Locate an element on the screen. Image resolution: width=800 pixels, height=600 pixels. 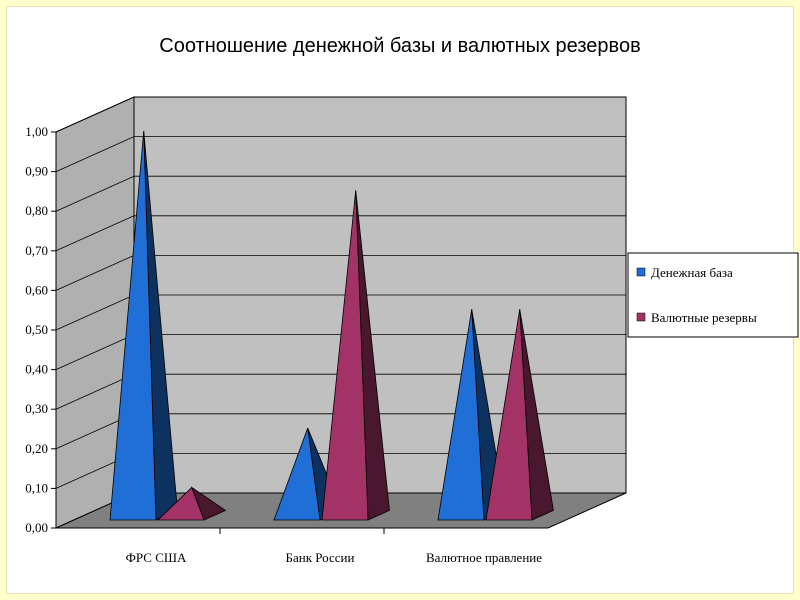
y-tick-label: 0,20 is located at coordinates (36, 448).